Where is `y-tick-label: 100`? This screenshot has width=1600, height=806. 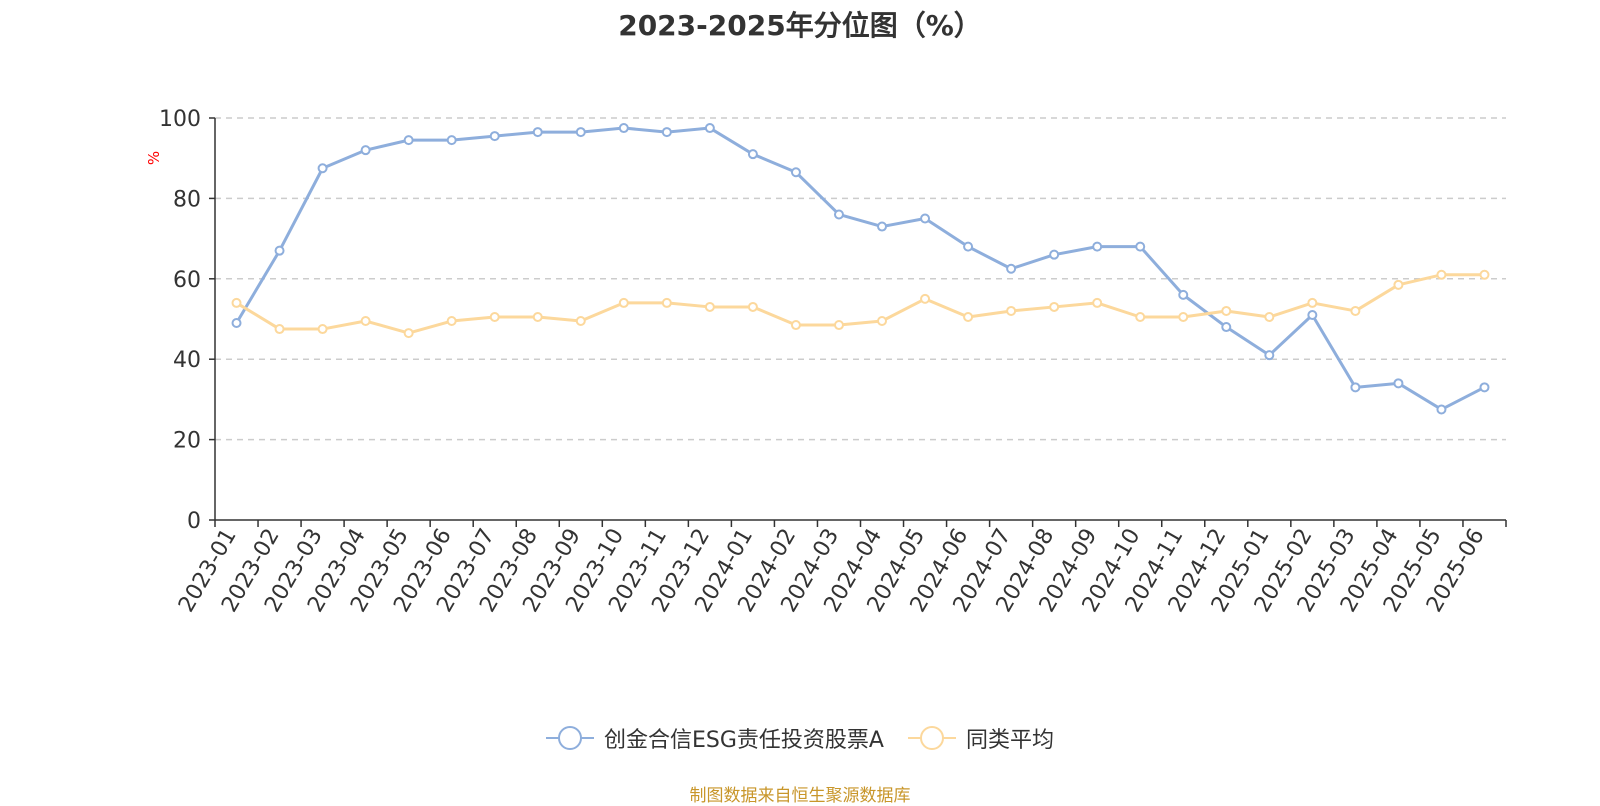 y-tick-label: 100 is located at coordinates (180, 119).